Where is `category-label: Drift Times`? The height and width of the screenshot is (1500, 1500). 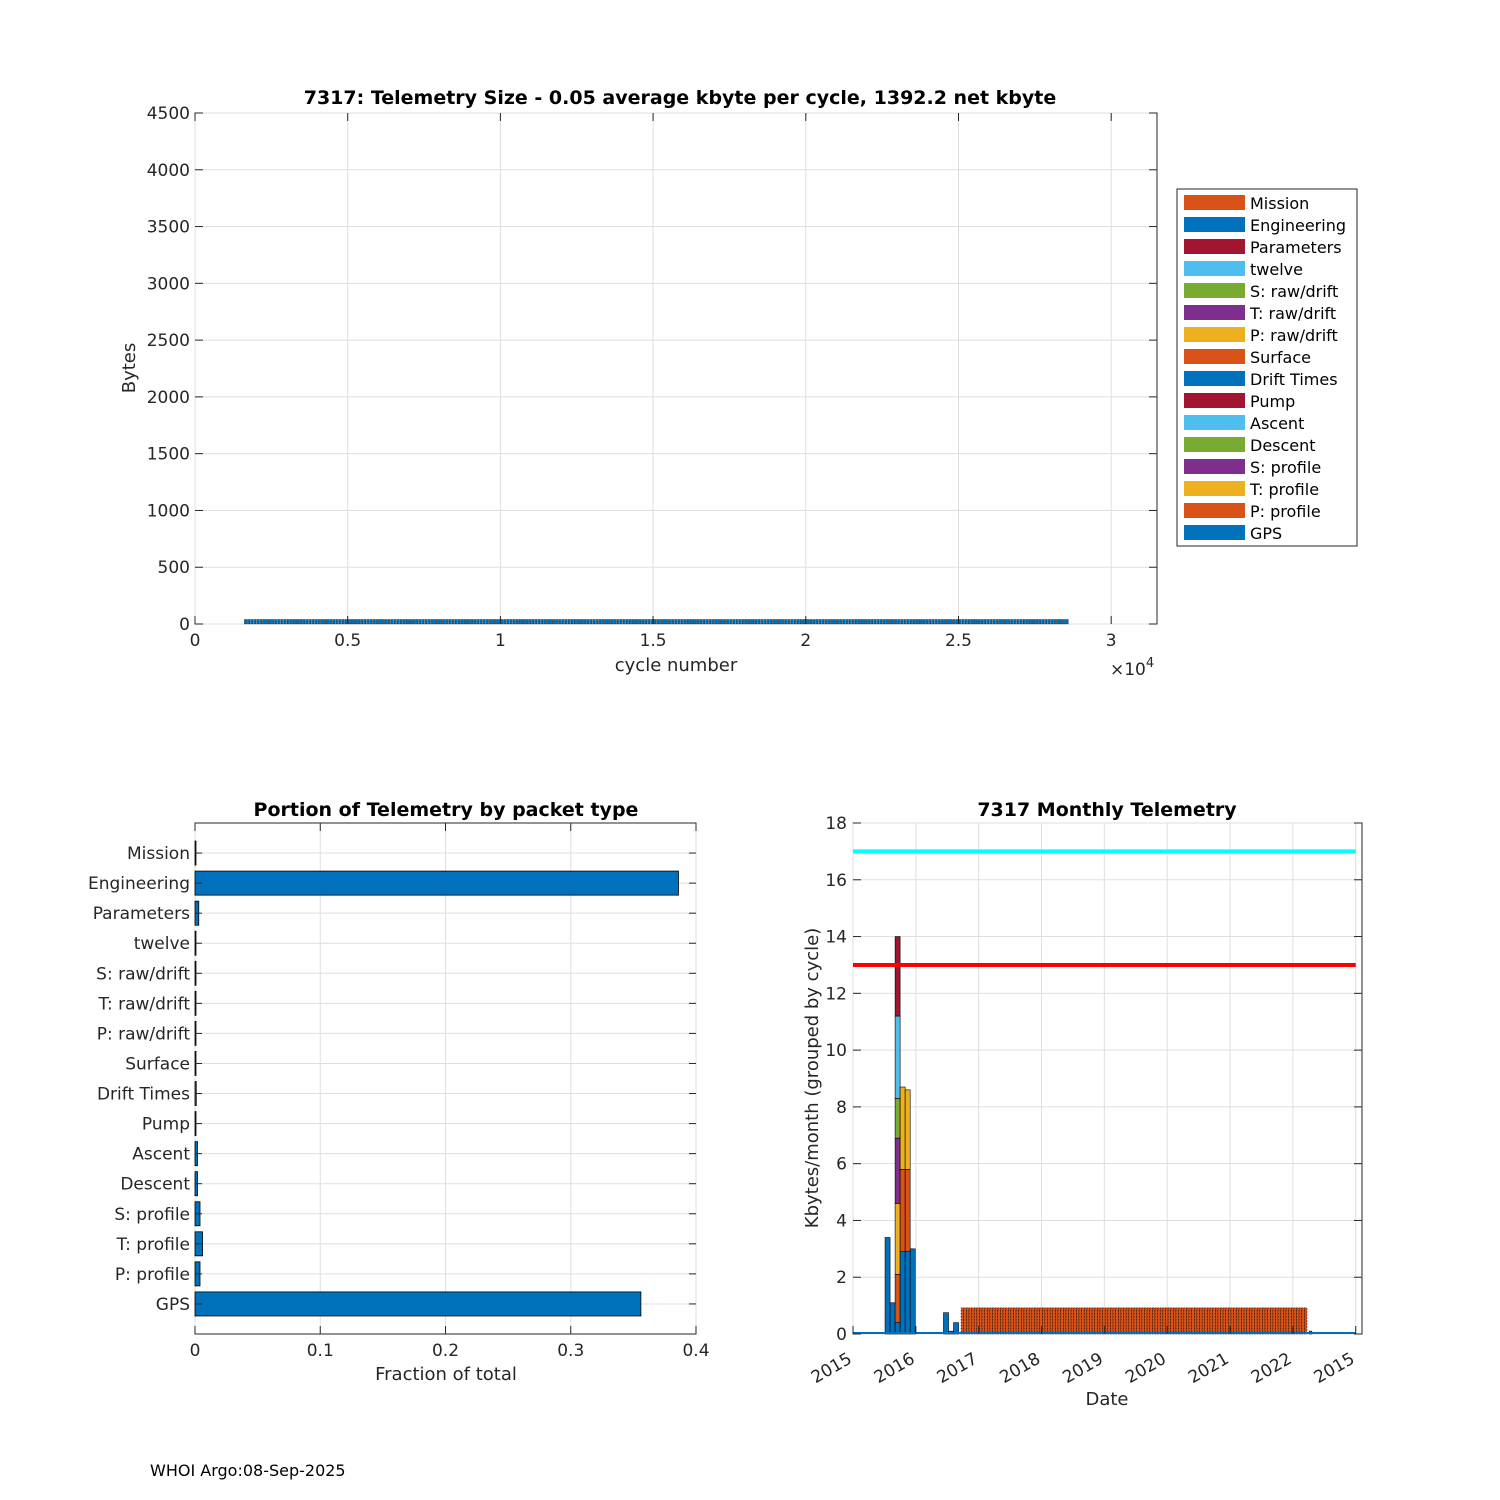
category-label: Drift Times is located at coordinates (143, 1095).